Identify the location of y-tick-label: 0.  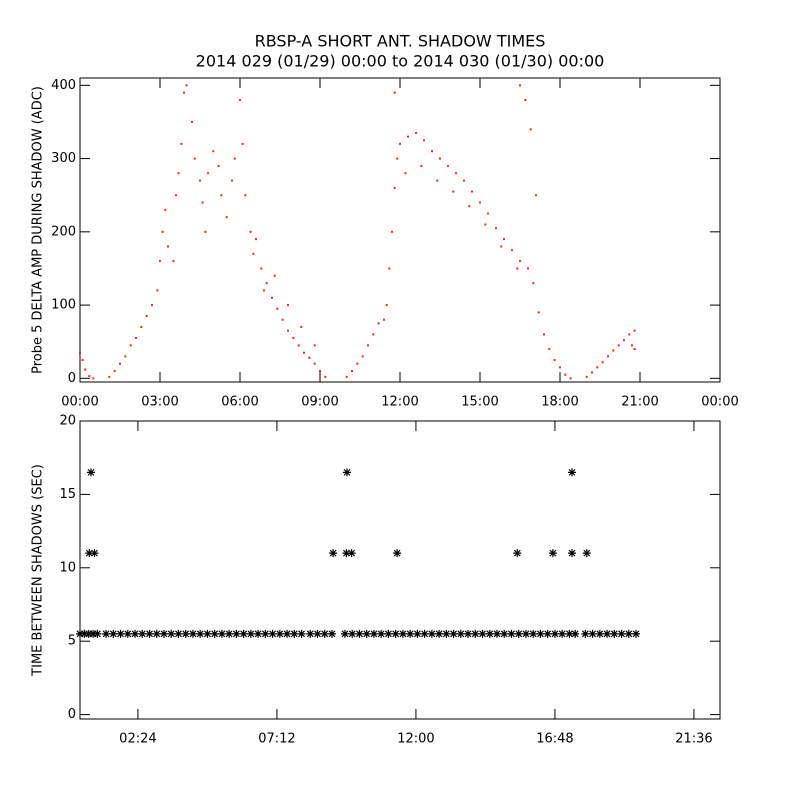
(72, 714).